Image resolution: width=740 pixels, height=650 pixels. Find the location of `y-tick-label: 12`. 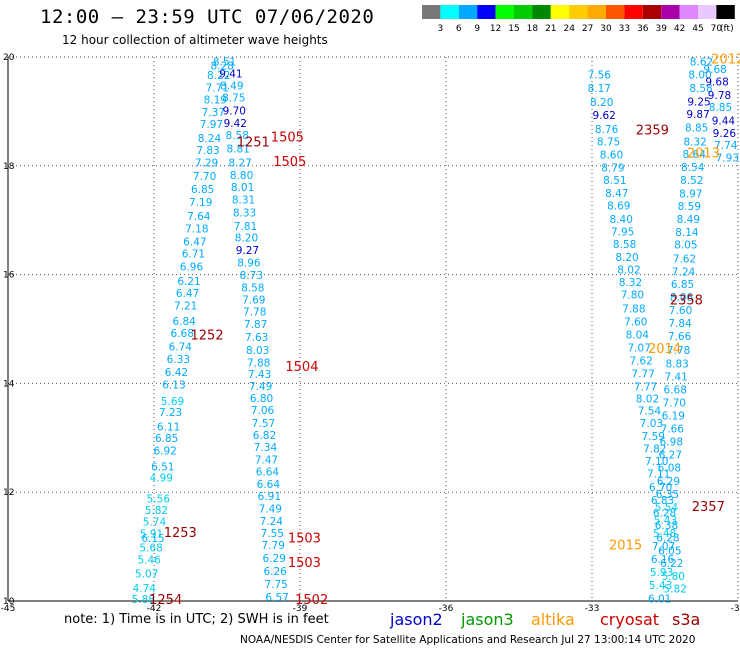

y-tick-label: 12 is located at coordinates (8, 493).